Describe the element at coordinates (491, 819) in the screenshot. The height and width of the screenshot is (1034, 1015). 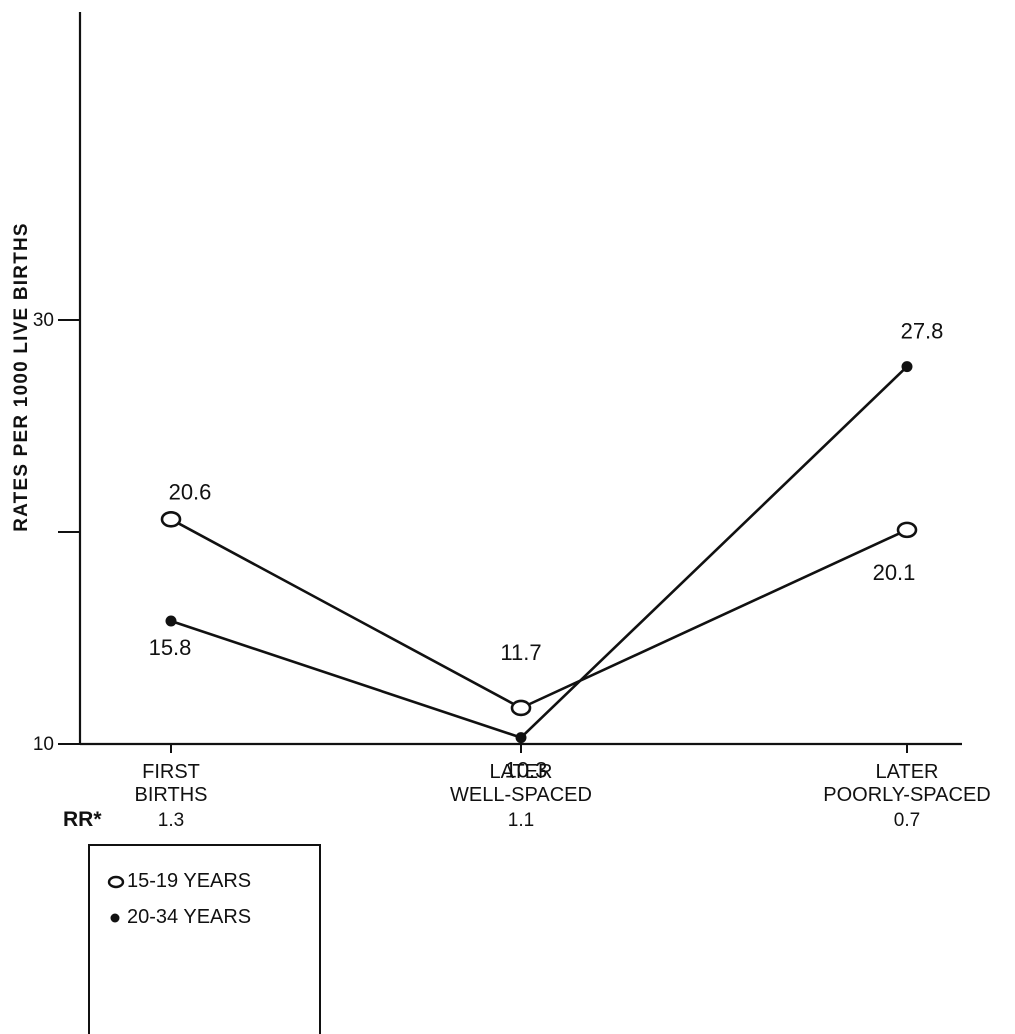
I see `rr-row: RR* 1.3 1.1 0.7` at that location.